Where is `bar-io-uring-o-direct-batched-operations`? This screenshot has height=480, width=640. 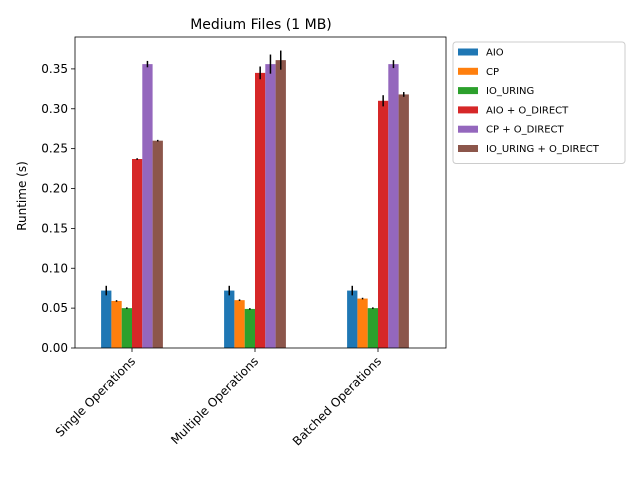
bar-io-uring-o-direct-batched-operations is located at coordinates (403, 221).